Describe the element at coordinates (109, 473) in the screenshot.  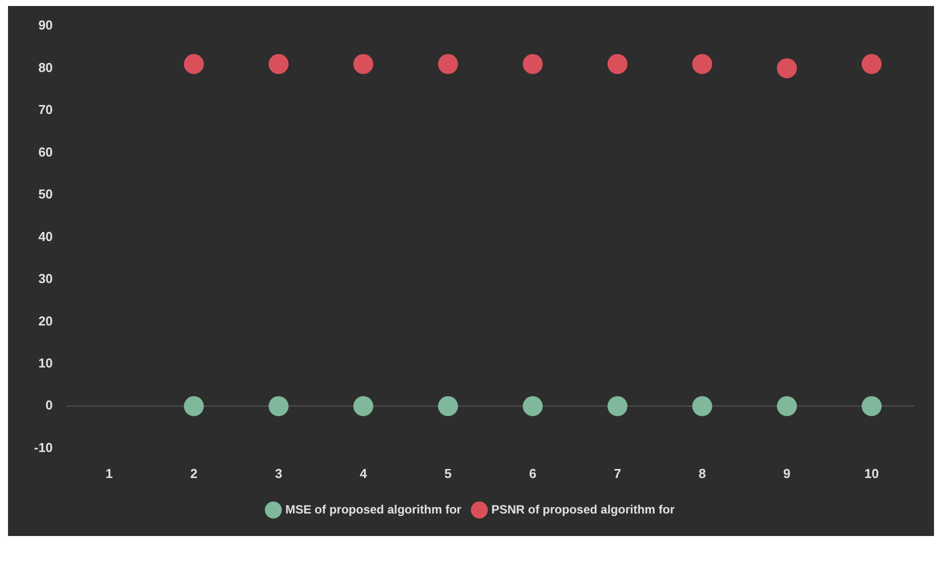
I see `x-tick-label: 1` at that location.